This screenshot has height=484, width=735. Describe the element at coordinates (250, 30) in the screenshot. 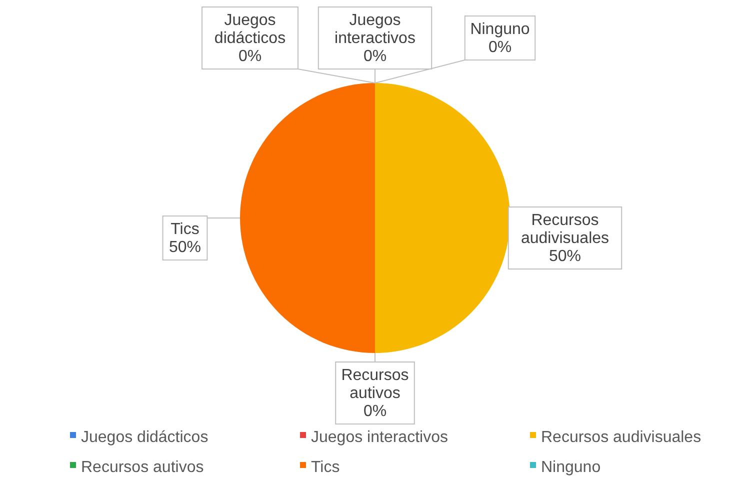

I see `category-label: Juegos didácticos` at that location.